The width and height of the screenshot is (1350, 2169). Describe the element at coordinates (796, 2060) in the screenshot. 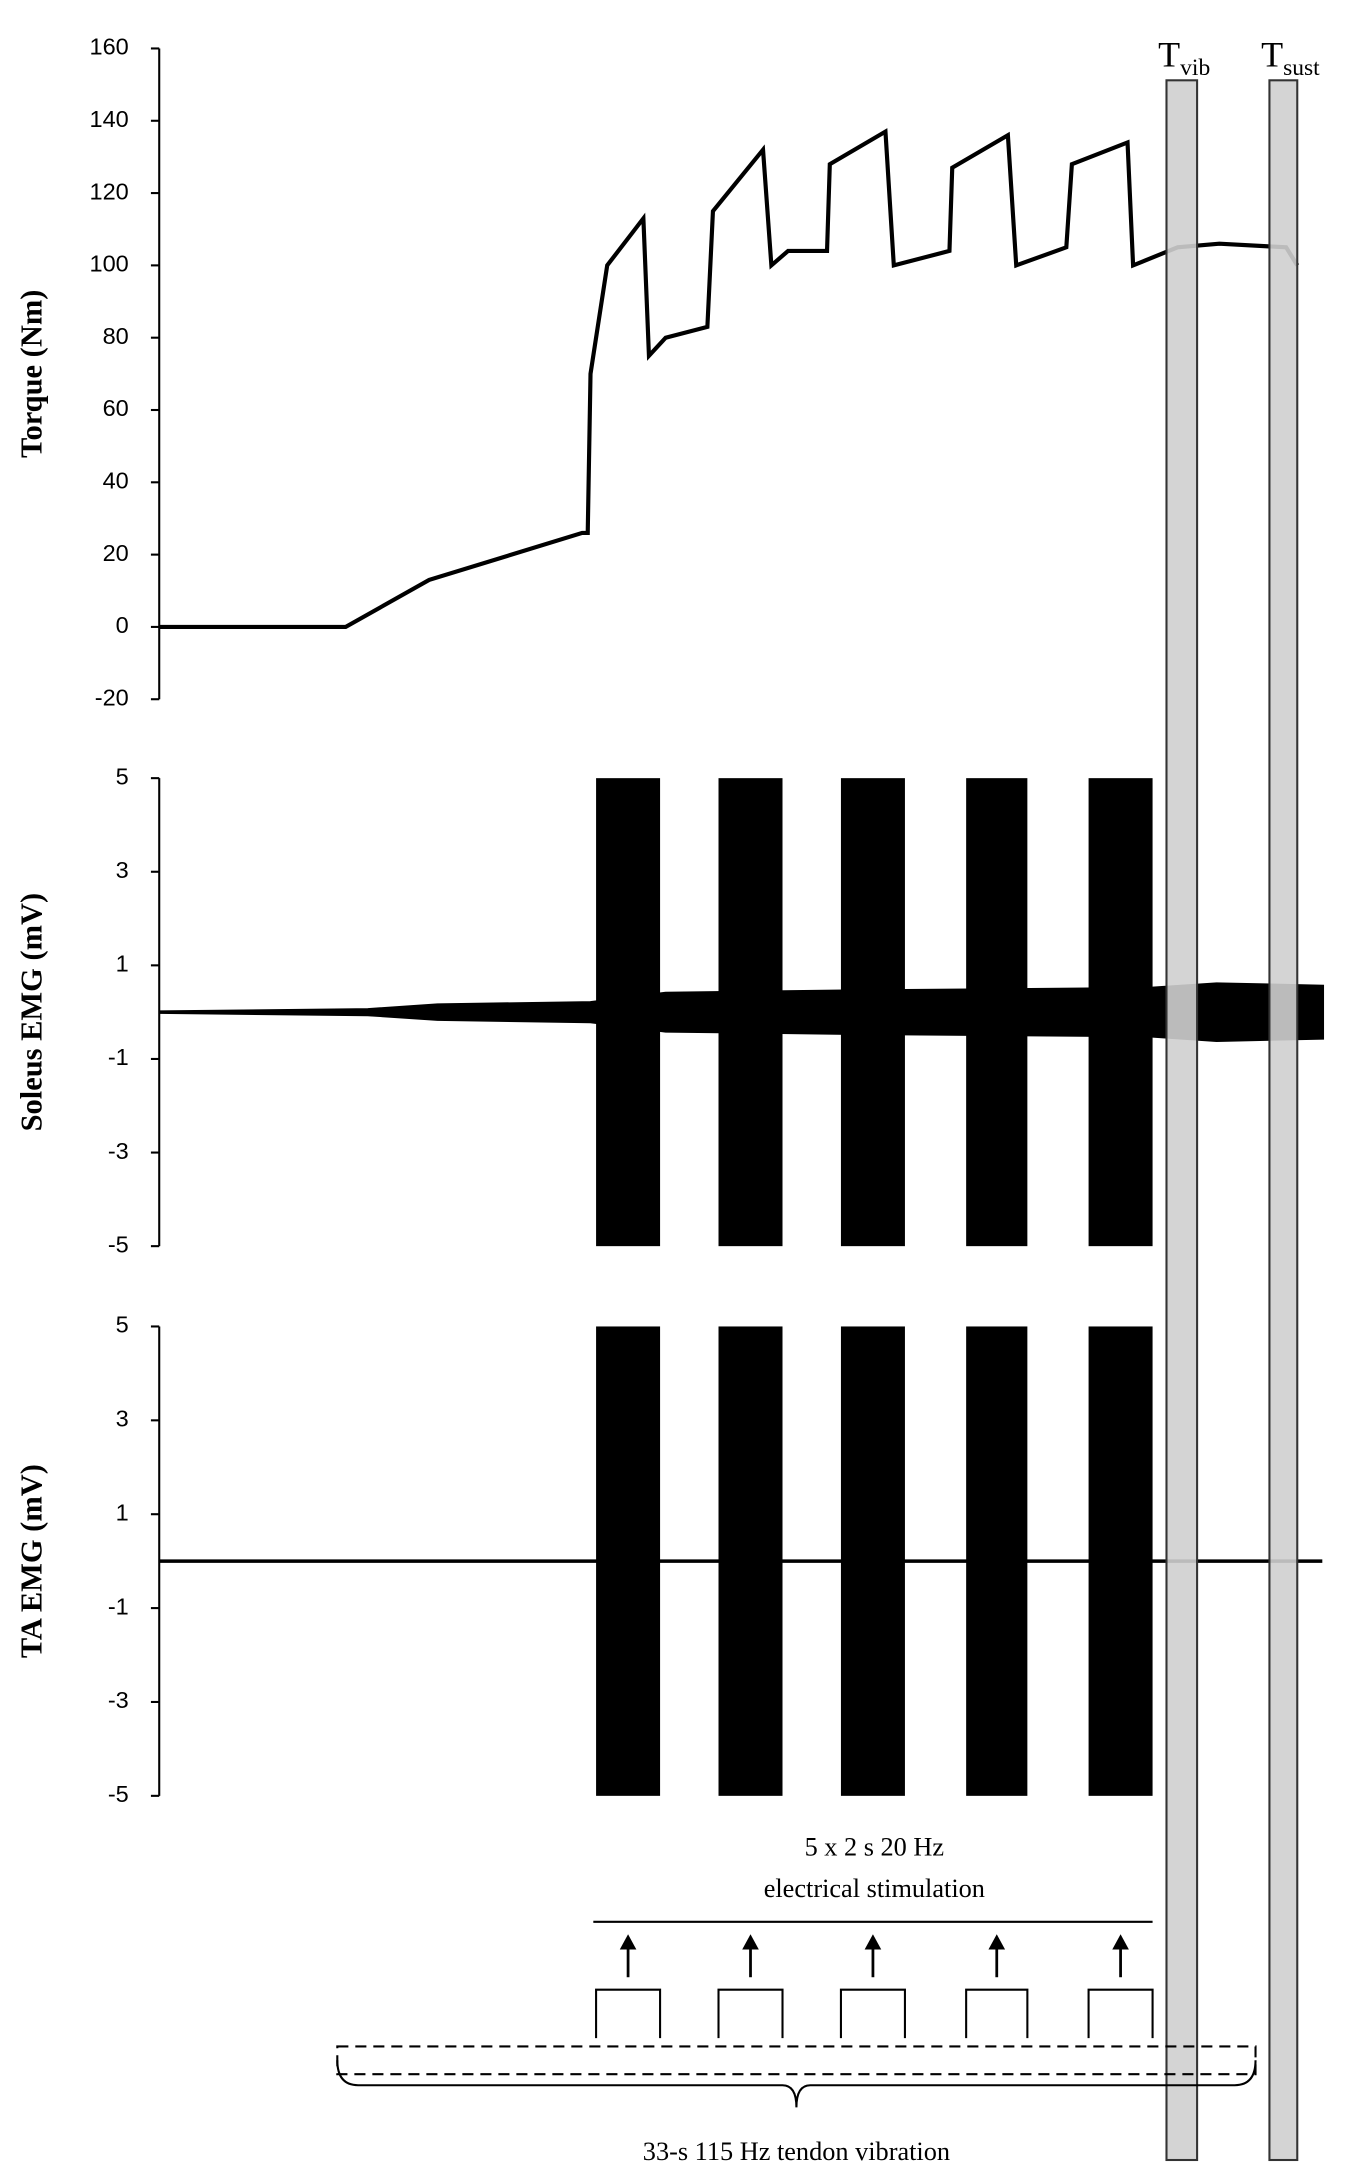

I see `vibration-window` at that location.